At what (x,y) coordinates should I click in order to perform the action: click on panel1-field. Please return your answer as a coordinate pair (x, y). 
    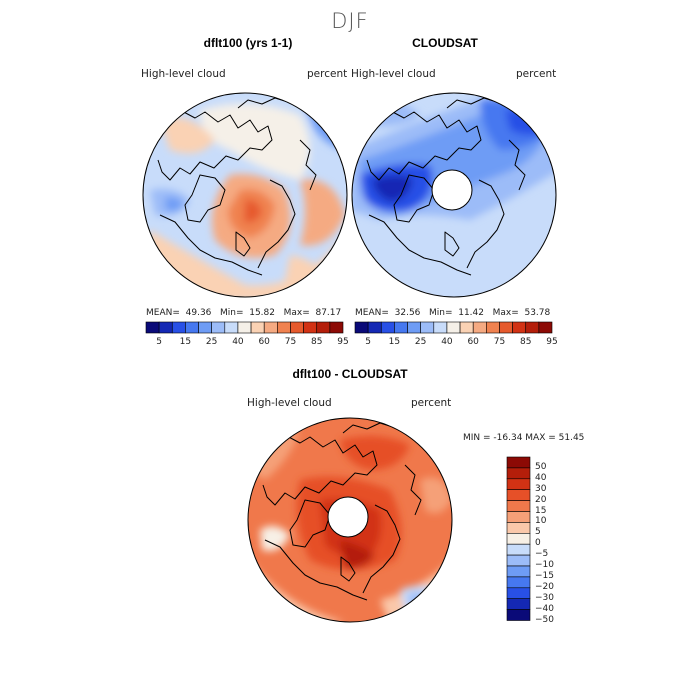
    Looking at the image, I should click on (245, 195).